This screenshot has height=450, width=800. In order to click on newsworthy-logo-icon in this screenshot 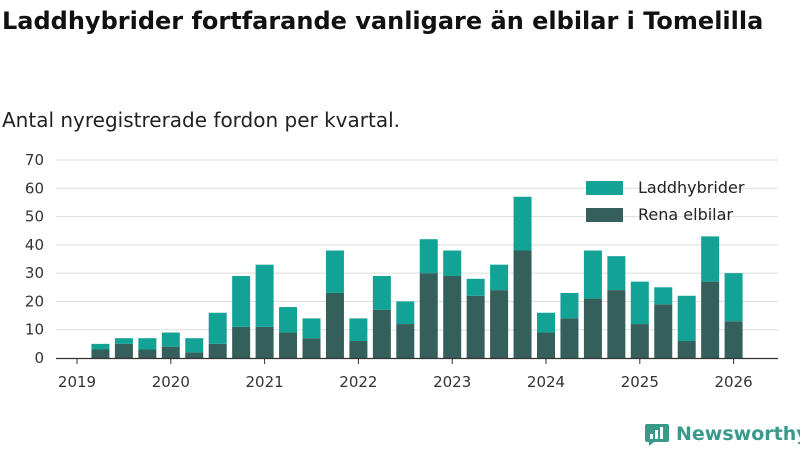, I will do `click(657, 435)`.